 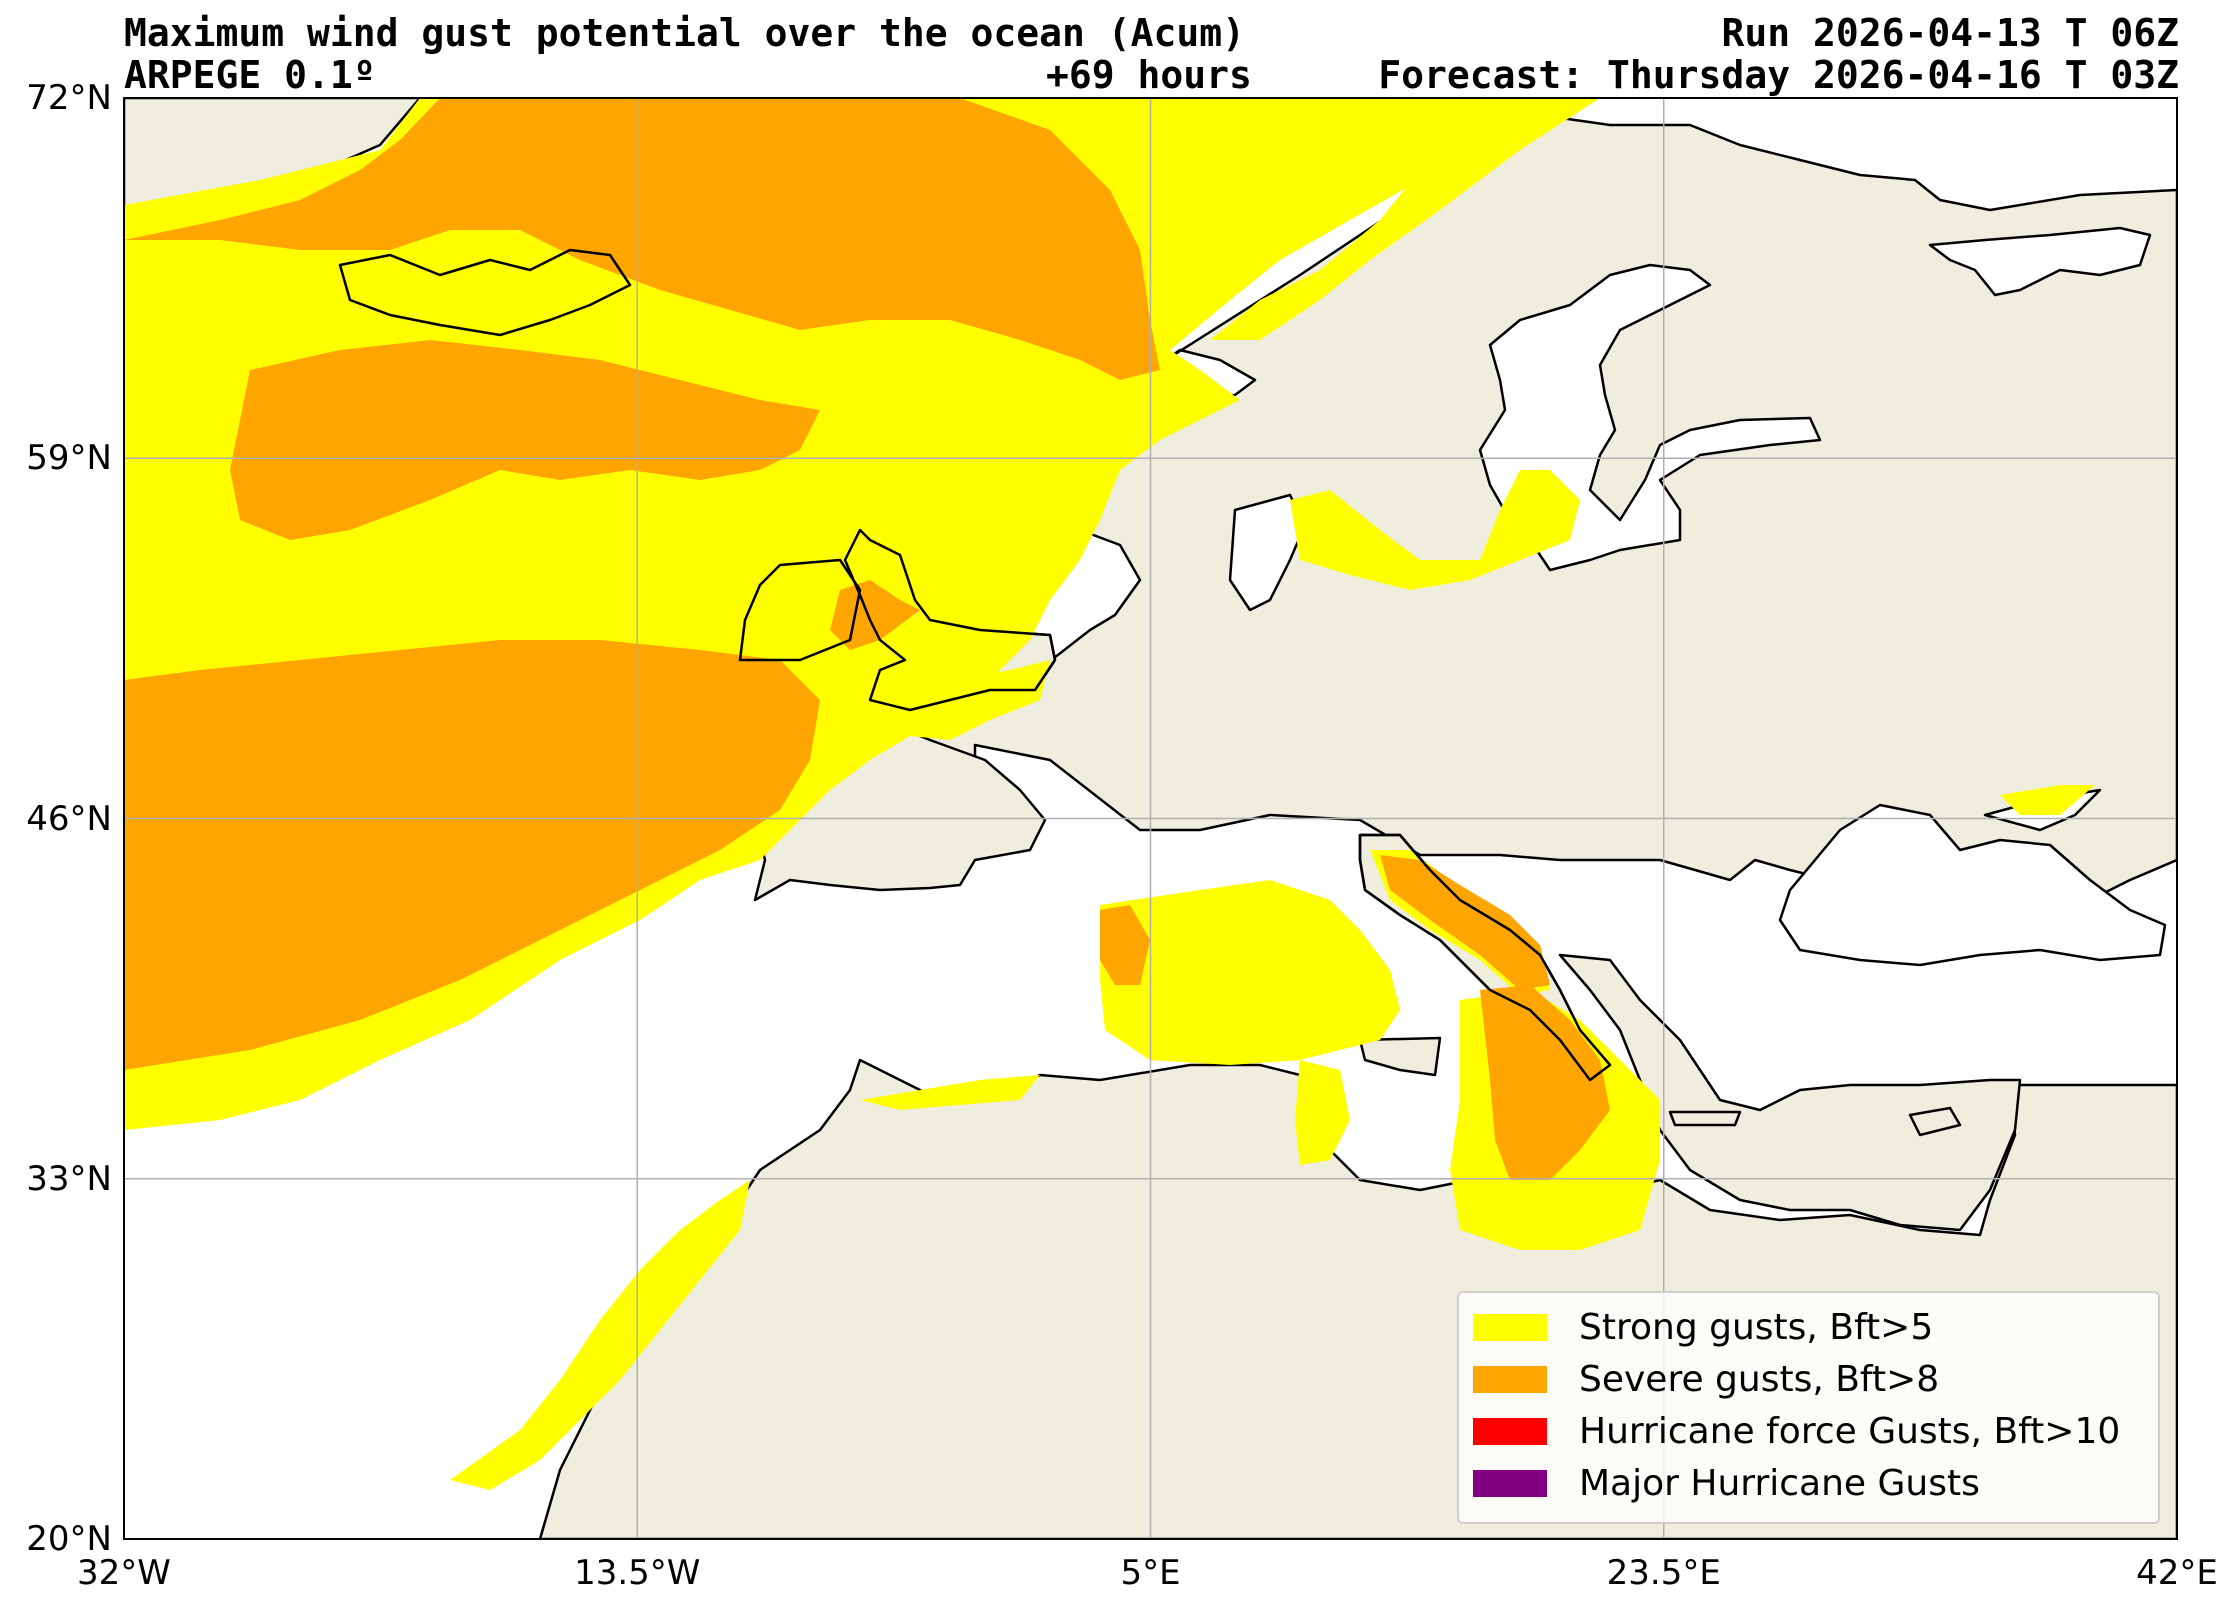 What do you see at coordinates (800, 610) in the screenshot?
I see `coast-ireland` at bounding box center [800, 610].